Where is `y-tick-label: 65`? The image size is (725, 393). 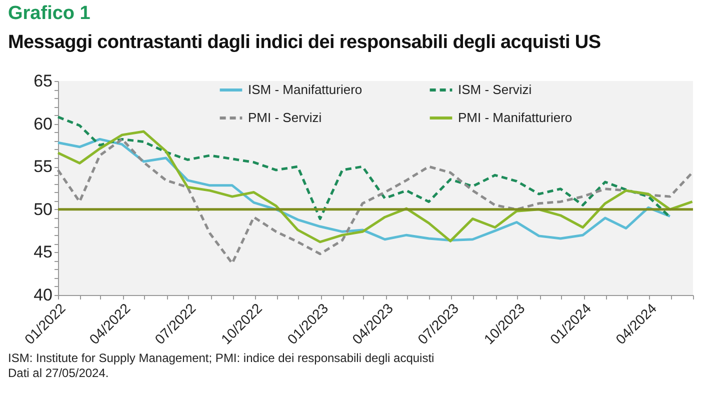 y-tick-label: 65 is located at coordinates (43, 81).